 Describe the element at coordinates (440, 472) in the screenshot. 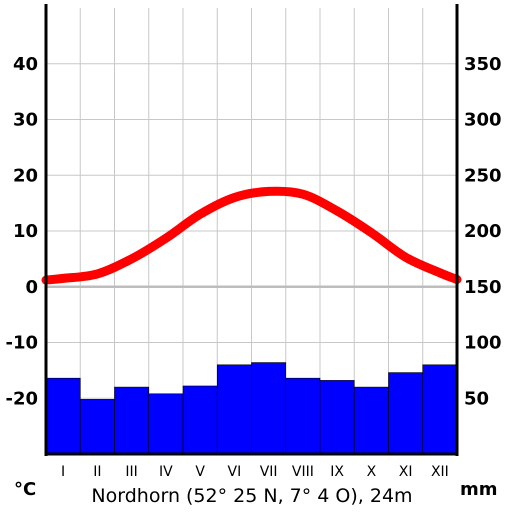

I see `month-label: XII` at that location.